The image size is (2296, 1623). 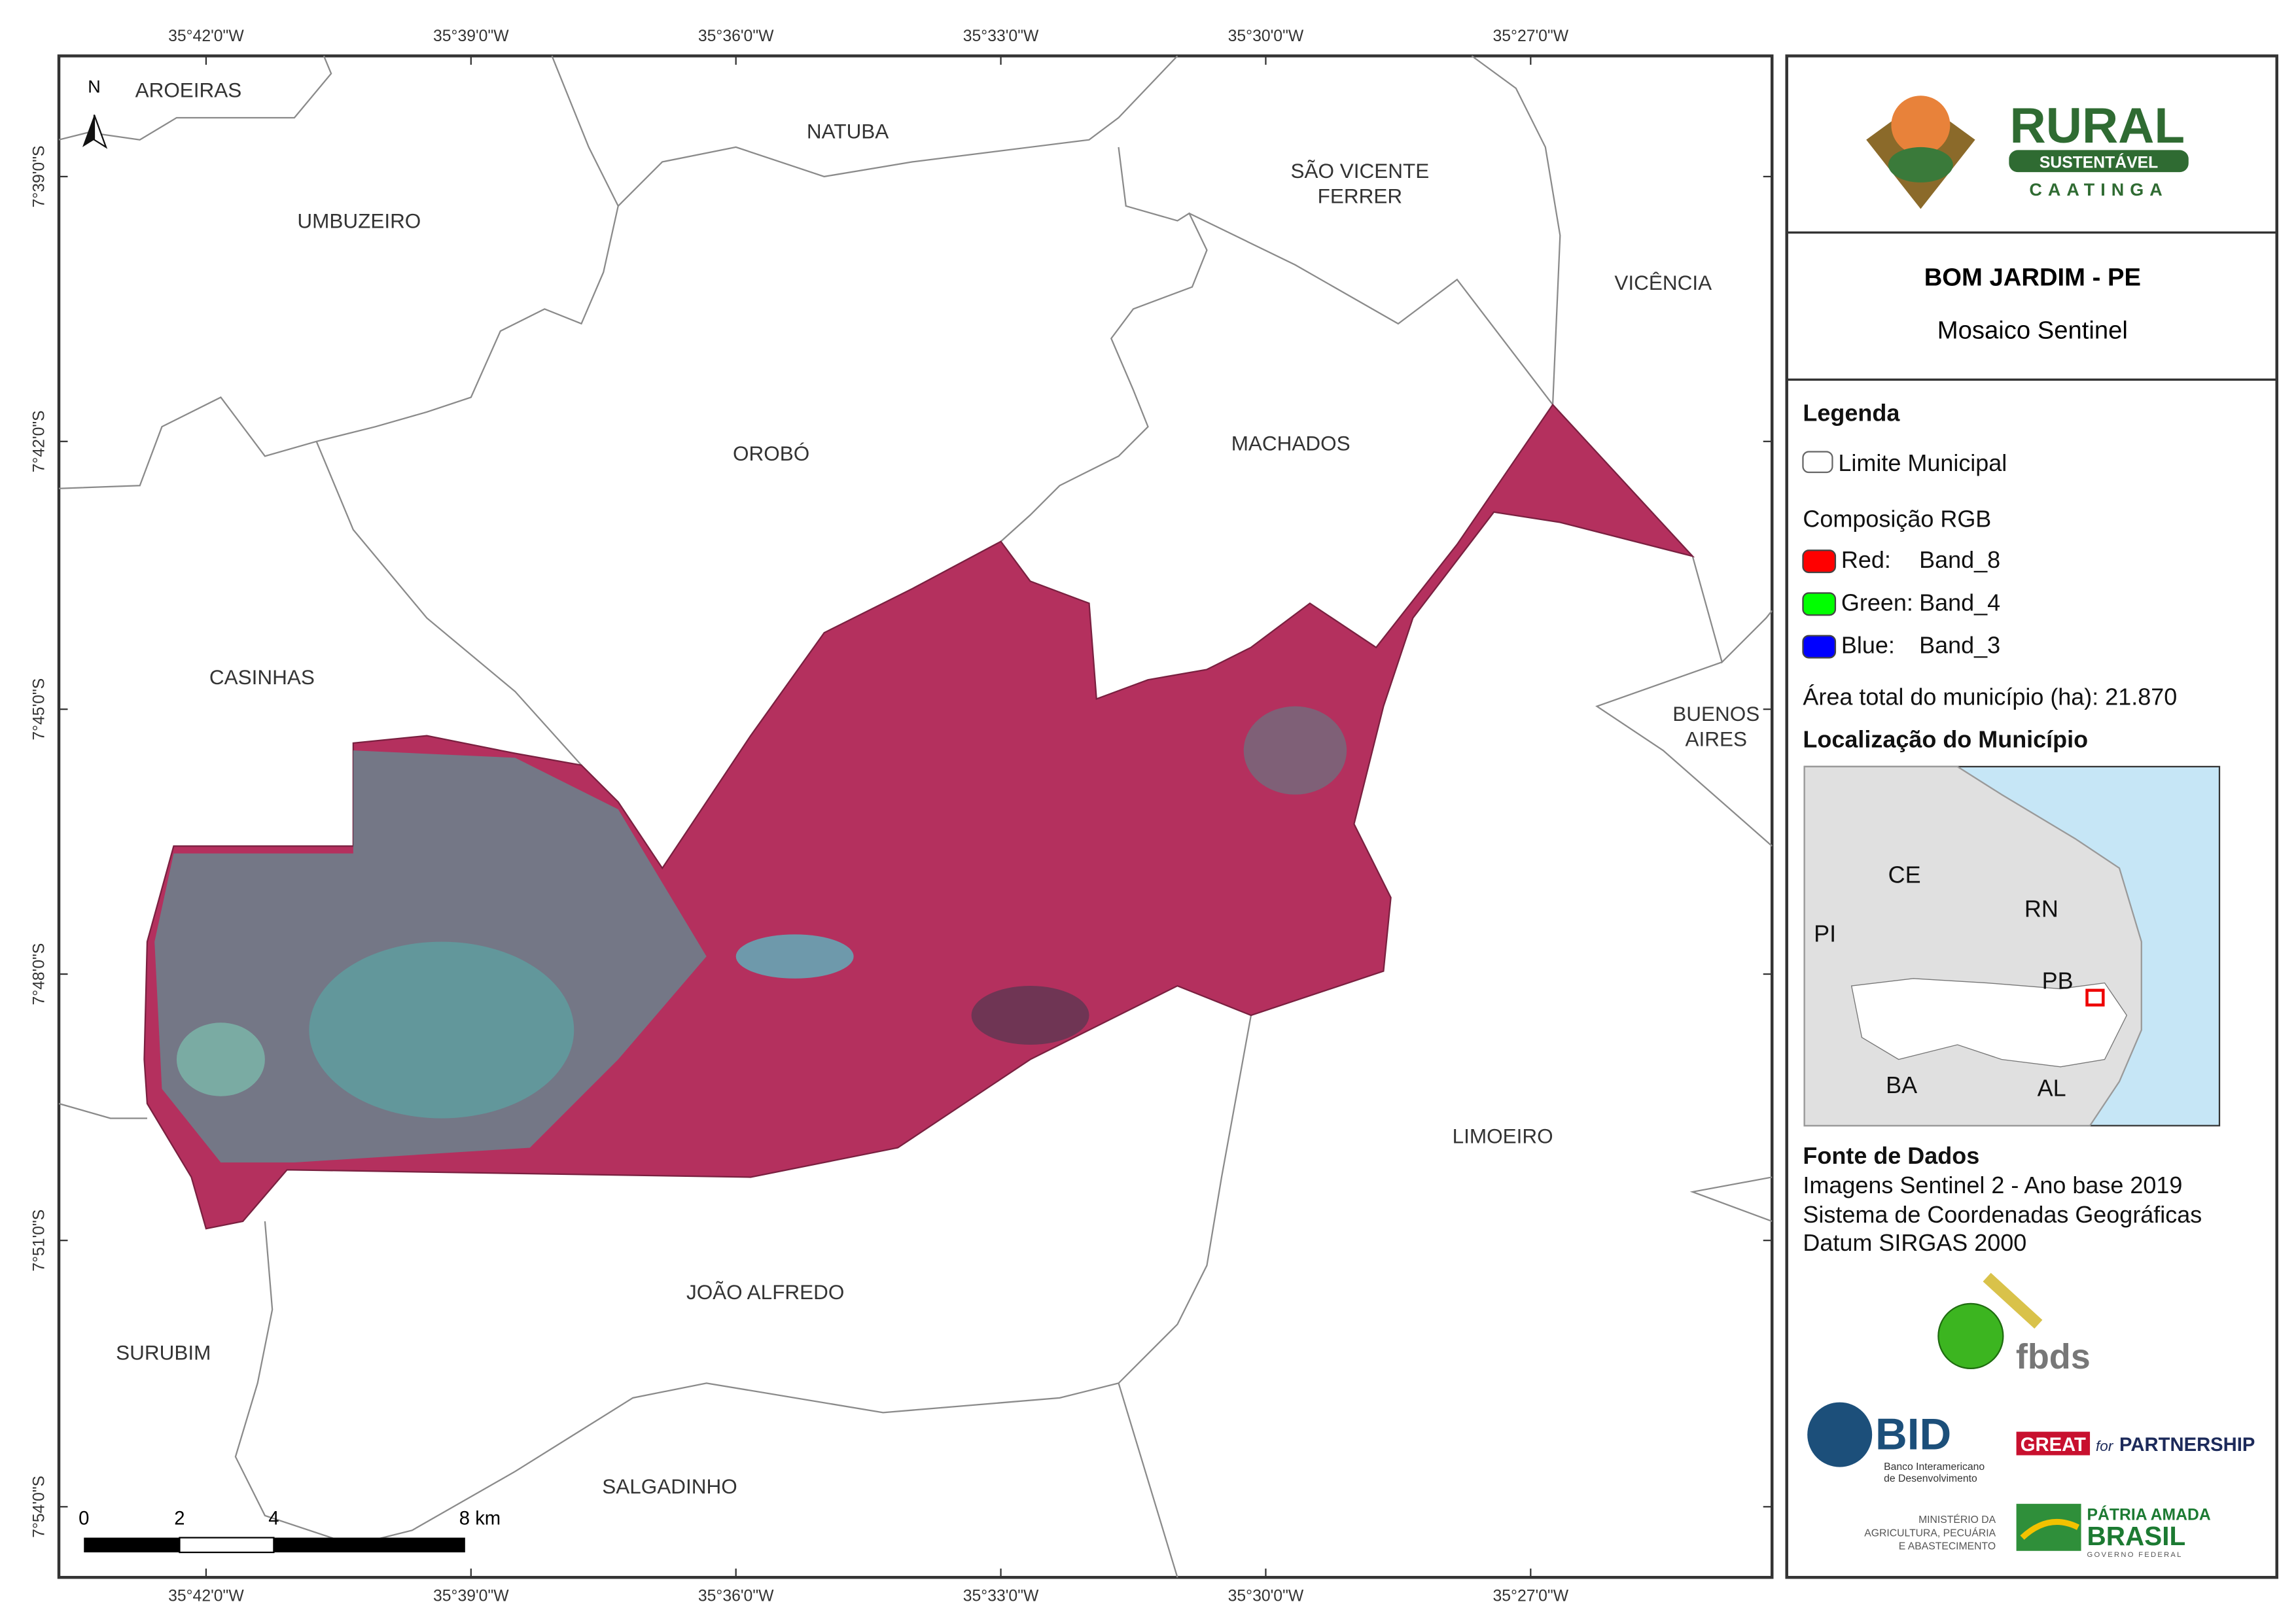 I want to click on legend-band: Band_4, so click(x=1959, y=603).